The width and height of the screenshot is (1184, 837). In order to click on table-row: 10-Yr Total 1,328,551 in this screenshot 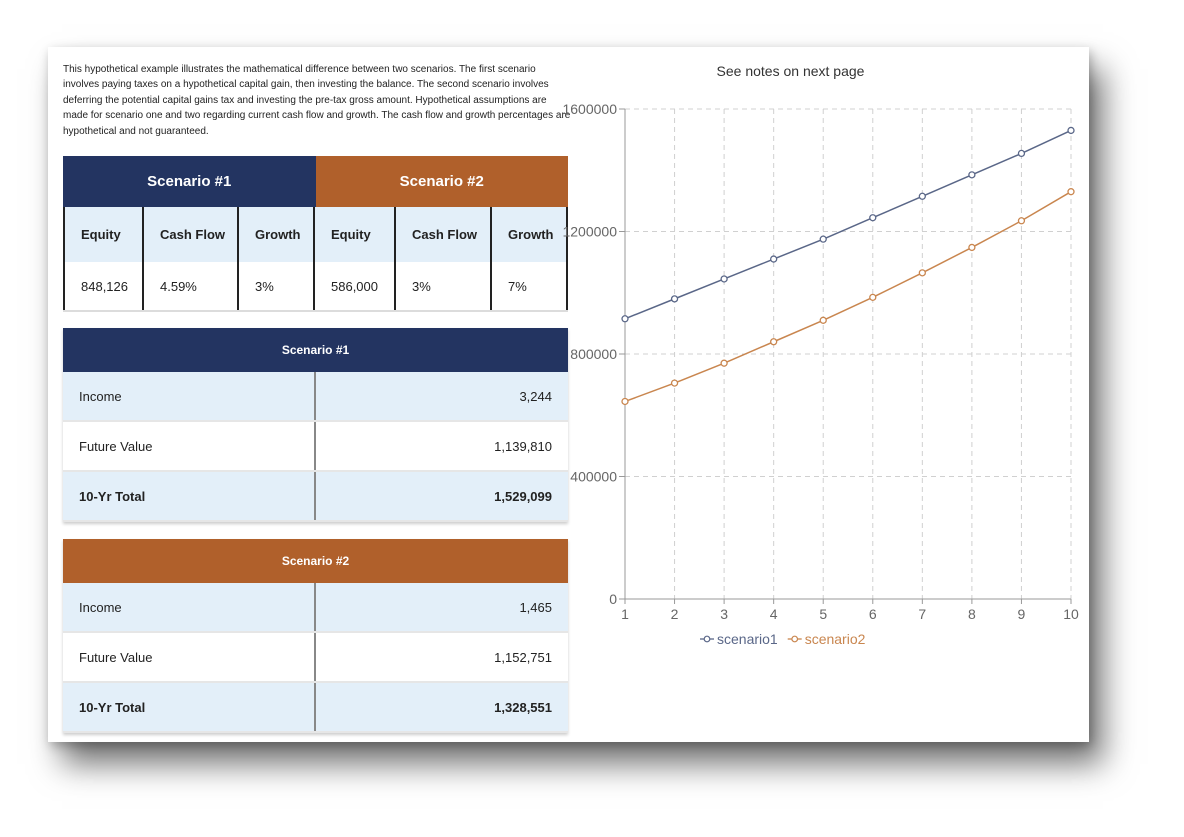, I will do `click(315, 708)`.